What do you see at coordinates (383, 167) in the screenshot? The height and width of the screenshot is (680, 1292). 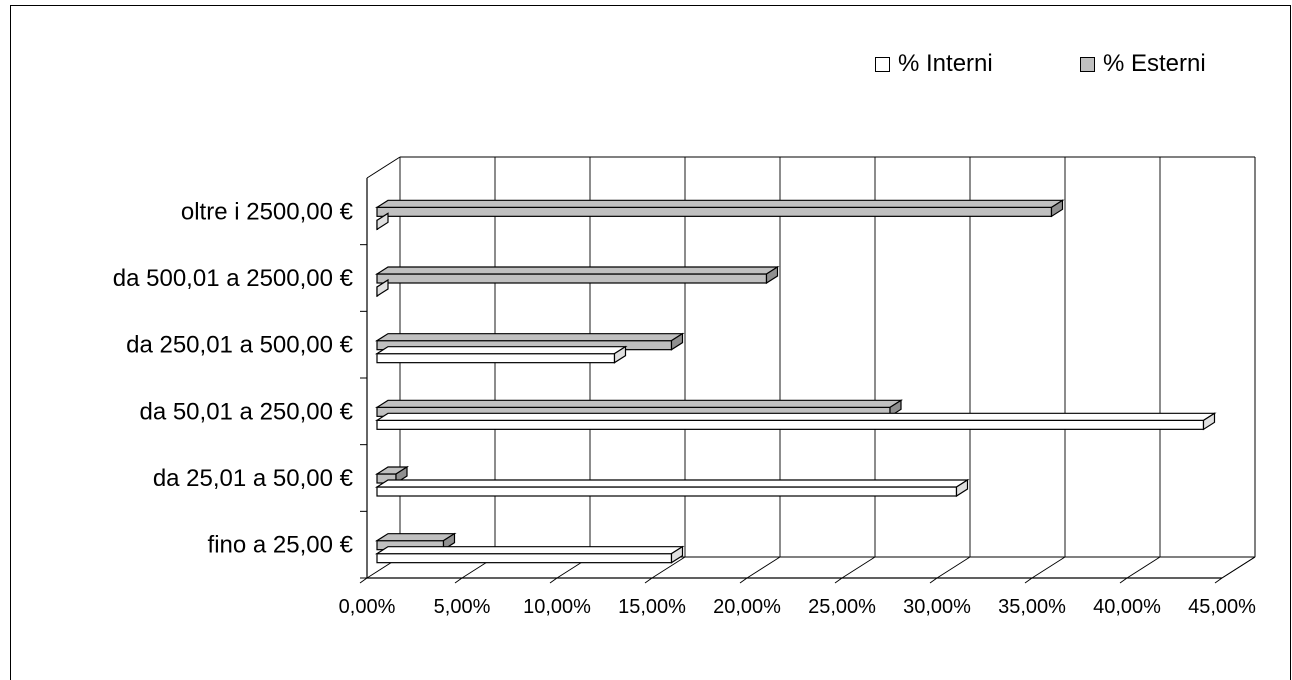 I see `side-wall-top-edge` at bounding box center [383, 167].